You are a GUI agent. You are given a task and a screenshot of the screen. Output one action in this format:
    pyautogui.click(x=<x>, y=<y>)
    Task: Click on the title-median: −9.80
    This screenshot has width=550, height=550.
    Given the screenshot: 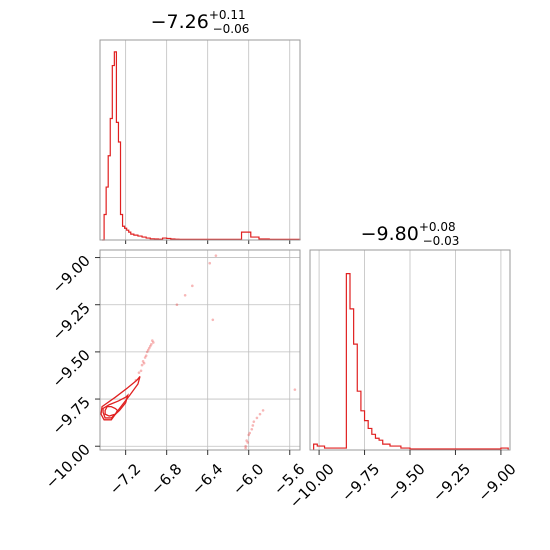 What is the action you would take?
    pyautogui.click(x=390, y=234)
    